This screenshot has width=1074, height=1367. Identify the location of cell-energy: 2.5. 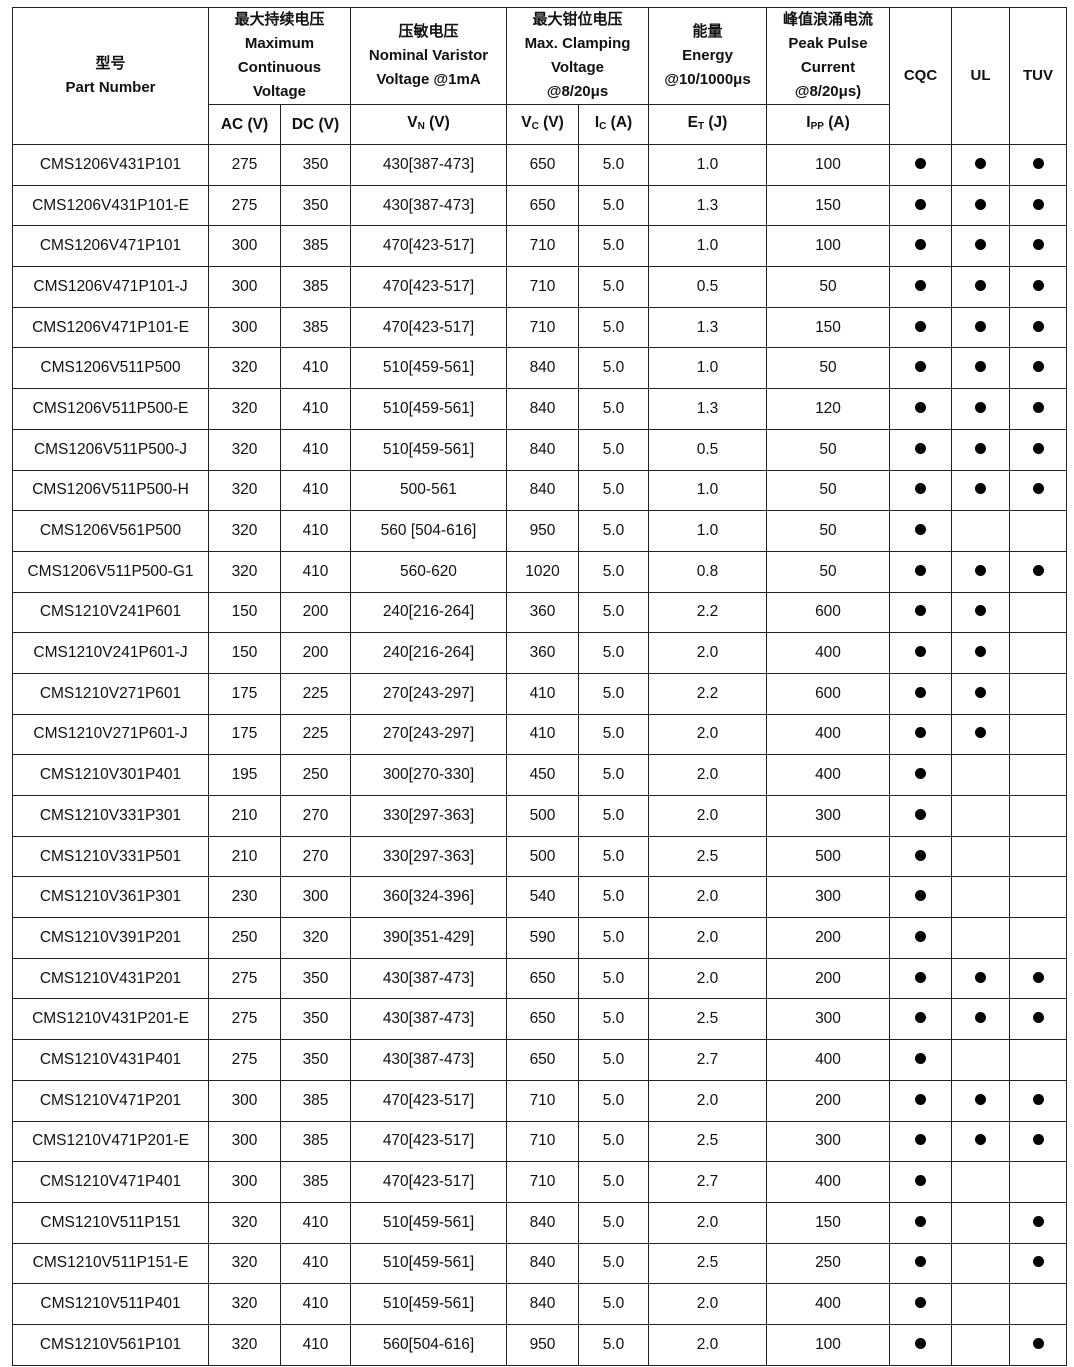
(707, 1263).